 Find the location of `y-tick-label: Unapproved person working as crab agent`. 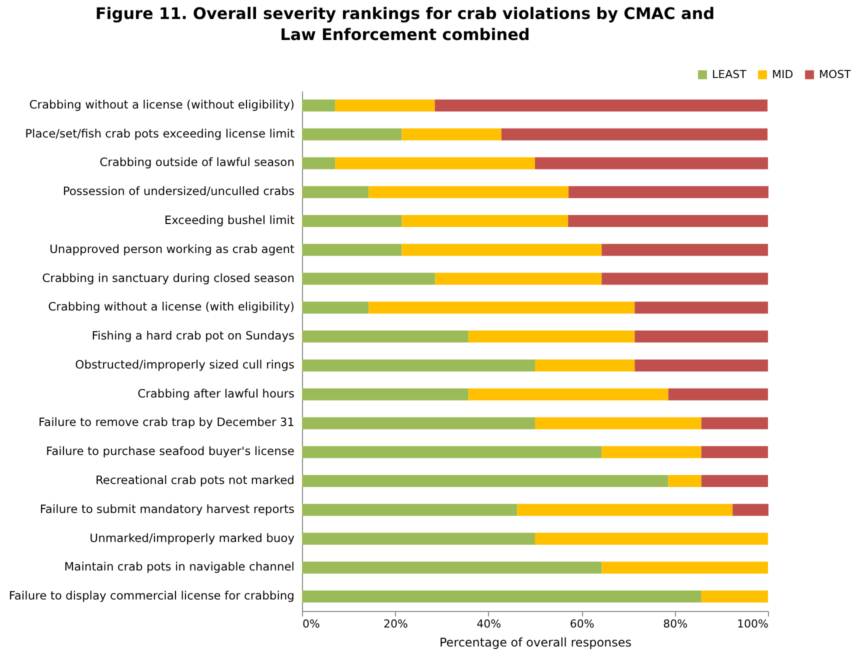

y-tick-label: Unapproved person working as crab agent is located at coordinates (172, 249).